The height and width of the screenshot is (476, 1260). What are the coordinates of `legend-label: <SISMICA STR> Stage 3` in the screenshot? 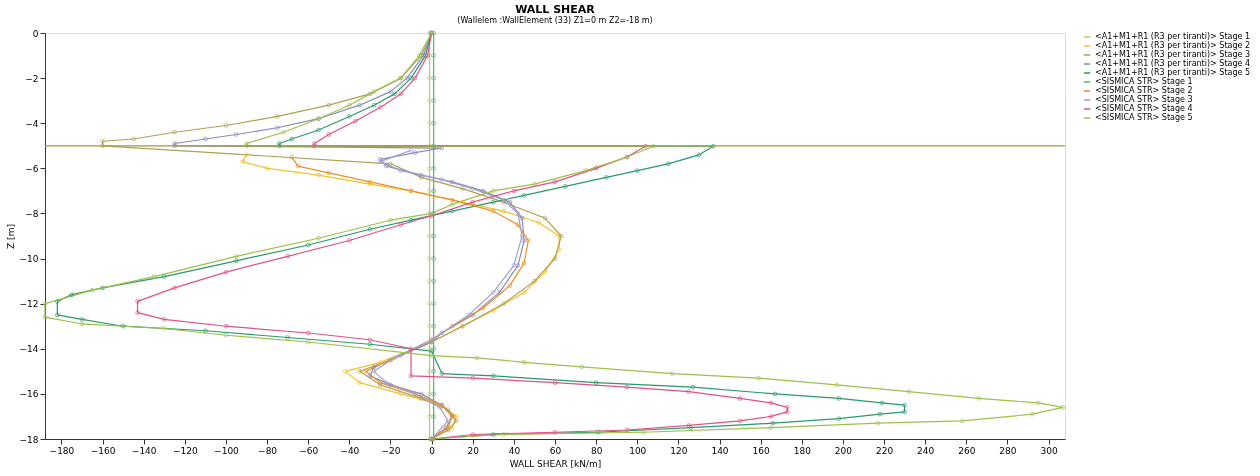 It's located at (1144, 99).